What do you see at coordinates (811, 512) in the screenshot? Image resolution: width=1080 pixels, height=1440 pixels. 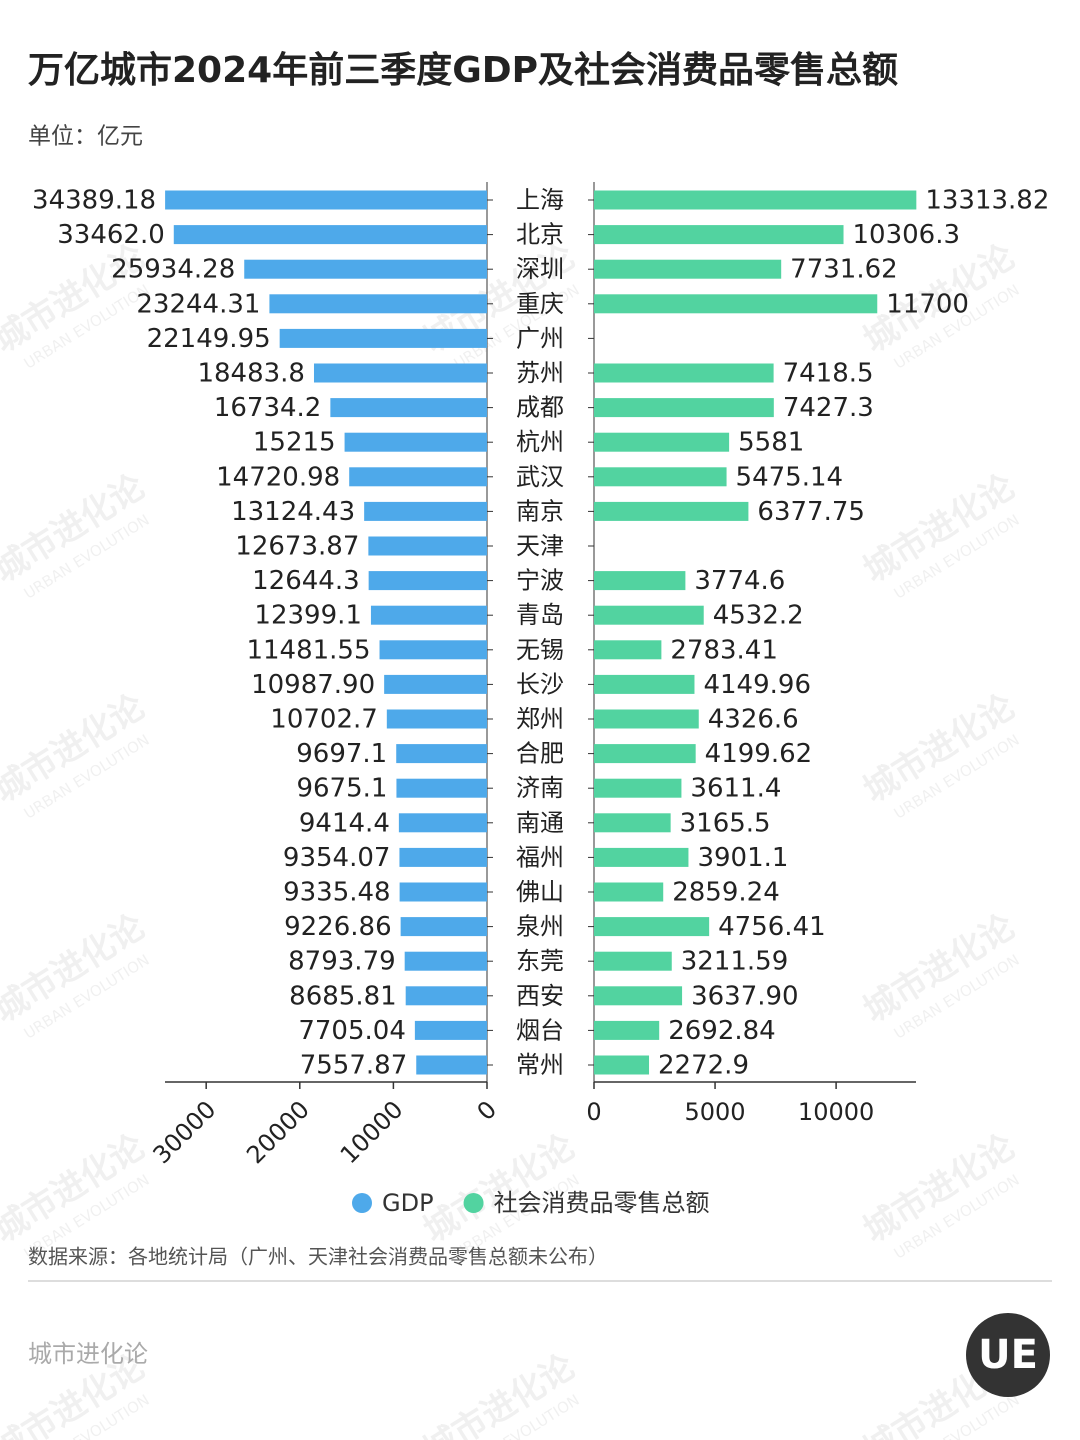 I see `data-label: 6377.75` at bounding box center [811, 512].